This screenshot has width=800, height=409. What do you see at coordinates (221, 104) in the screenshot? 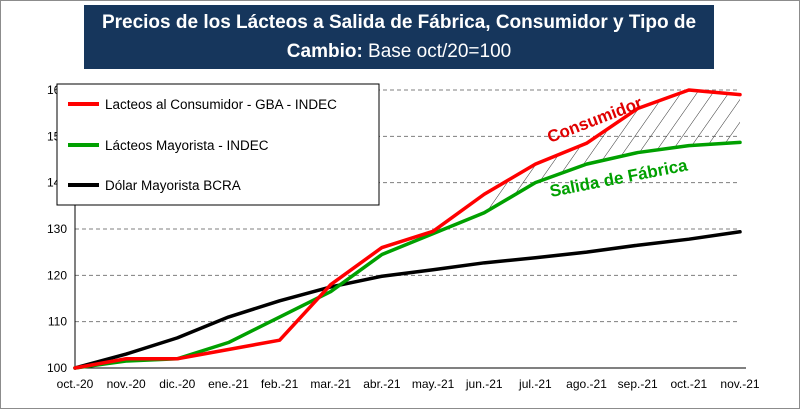
I see `legend-label-consumidor: Lacteos al Consumidor - GBA - INDEC` at bounding box center [221, 104].